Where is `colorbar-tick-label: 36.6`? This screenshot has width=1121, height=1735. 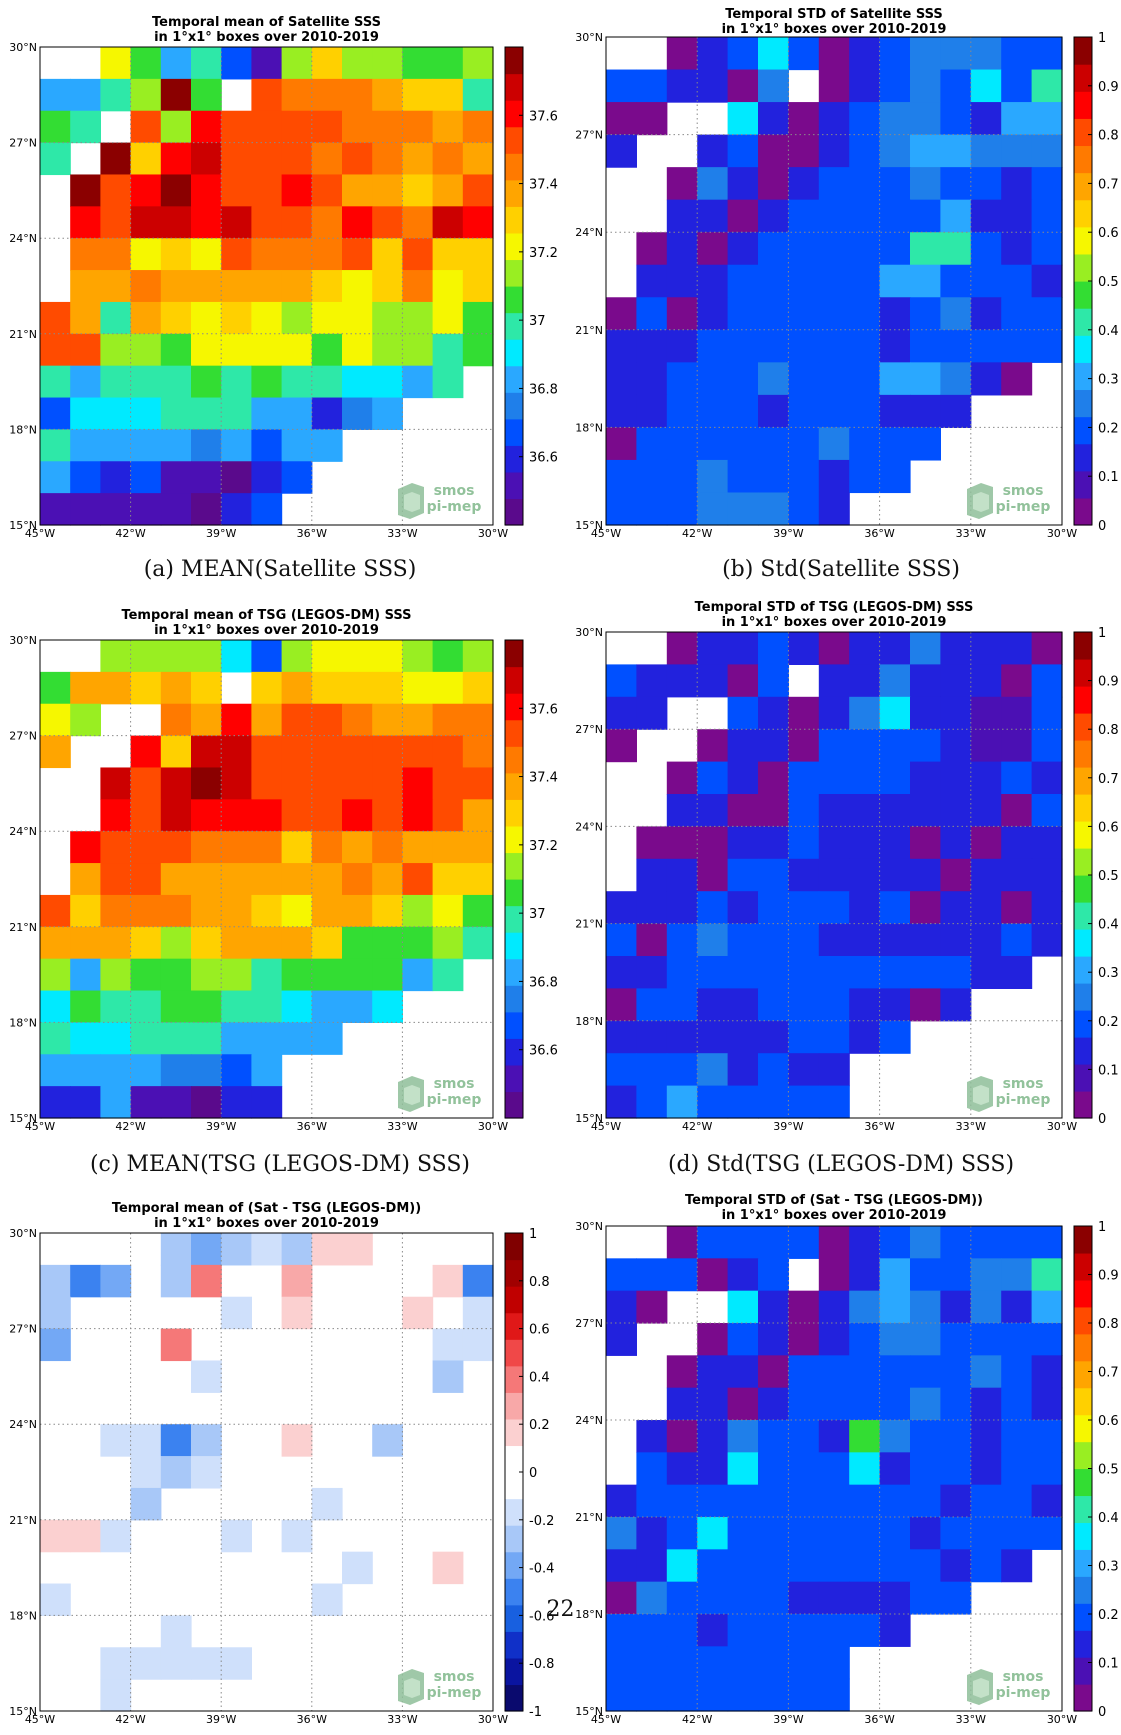 colorbar-tick-label: 36.6 is located at coordinates (543, 1051).